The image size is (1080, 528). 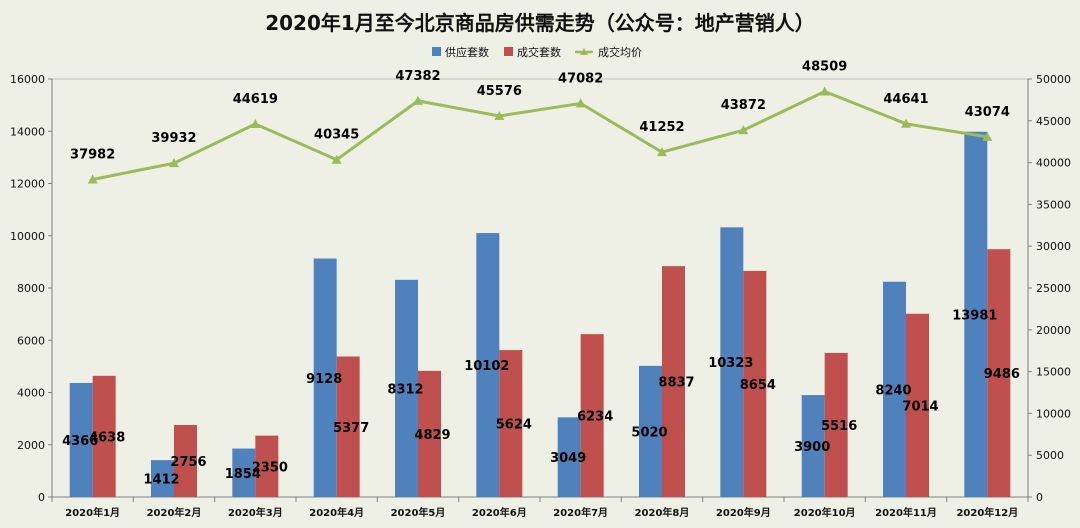 I want to click on legend-label-price: 成交均价, so click(x=620, y=52).